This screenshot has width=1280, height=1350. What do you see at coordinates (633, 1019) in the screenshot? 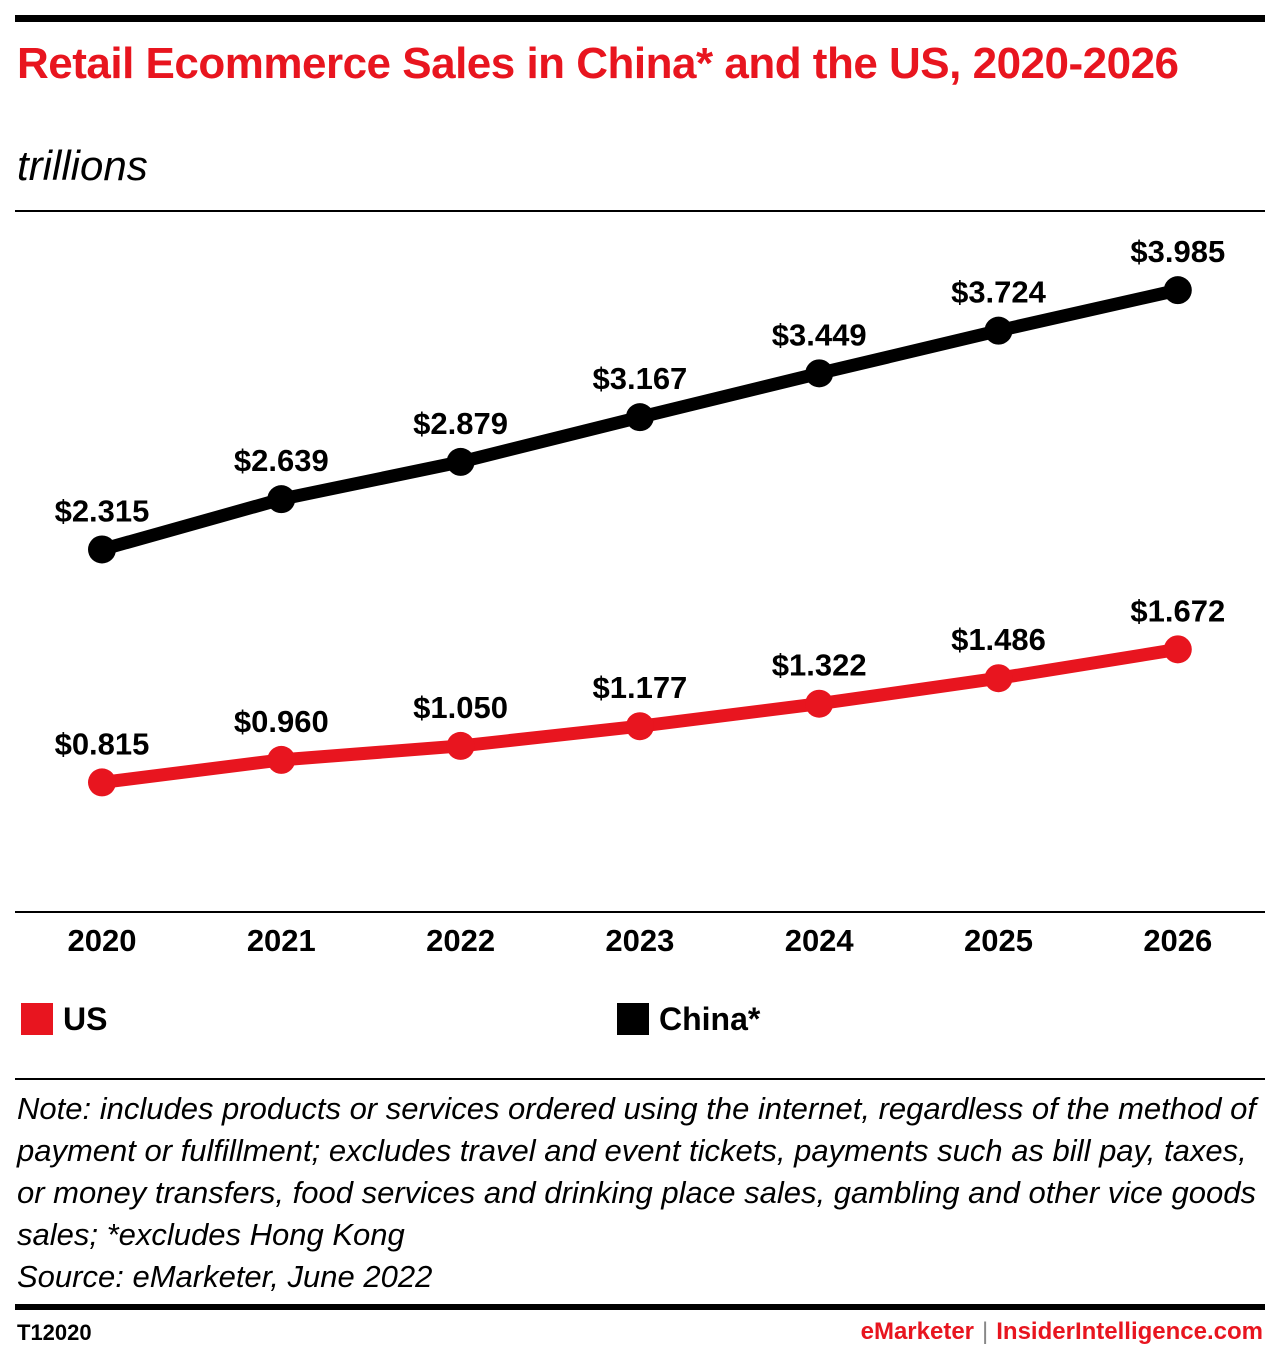
I see `legend-swatch-china` at bounding box center [633, 1019].